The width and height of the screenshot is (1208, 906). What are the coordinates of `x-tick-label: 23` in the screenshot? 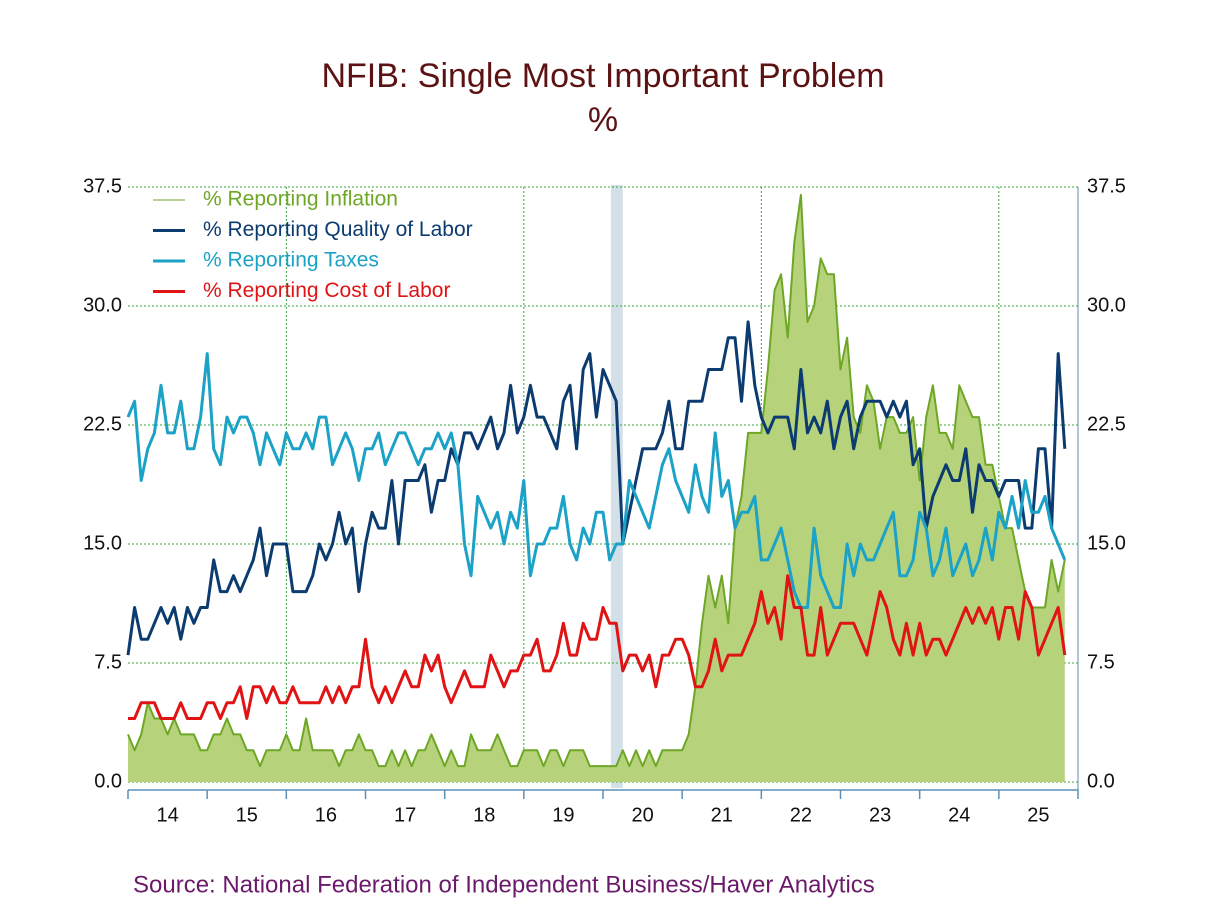 It's located at (880, 815).